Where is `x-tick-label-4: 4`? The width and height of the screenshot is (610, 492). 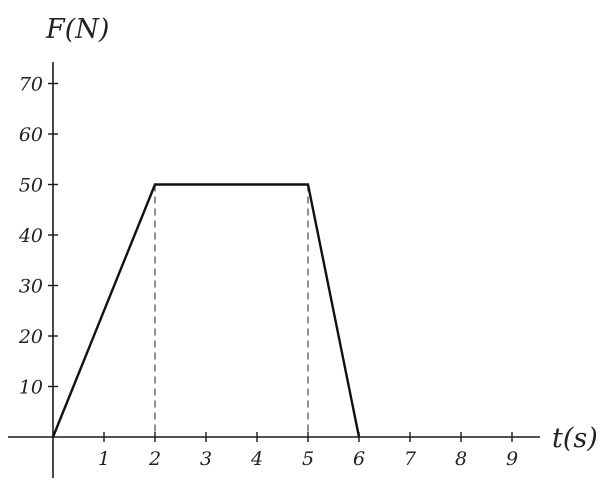
x-tick-label-4: 4 is located at coordinates (256, 459).